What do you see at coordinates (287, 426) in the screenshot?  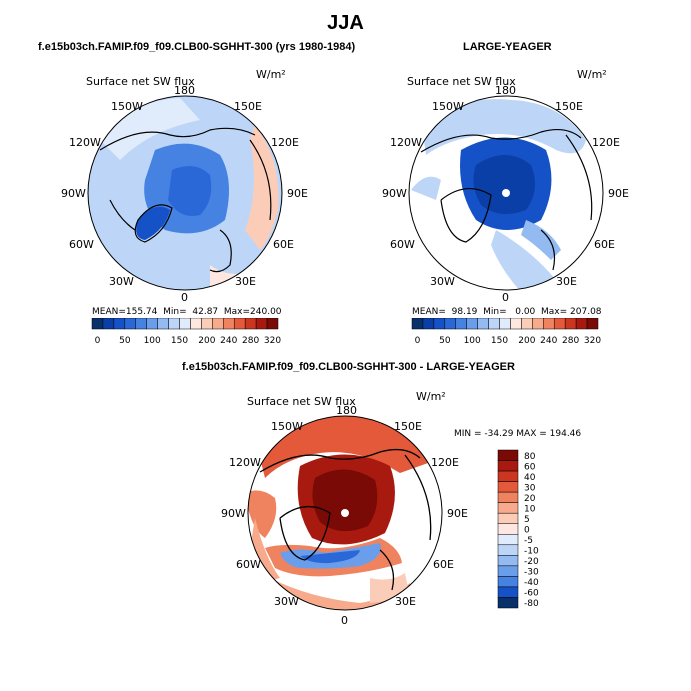 I see `panel3-lon-150w: 150W` at bounding box center [287, 426].